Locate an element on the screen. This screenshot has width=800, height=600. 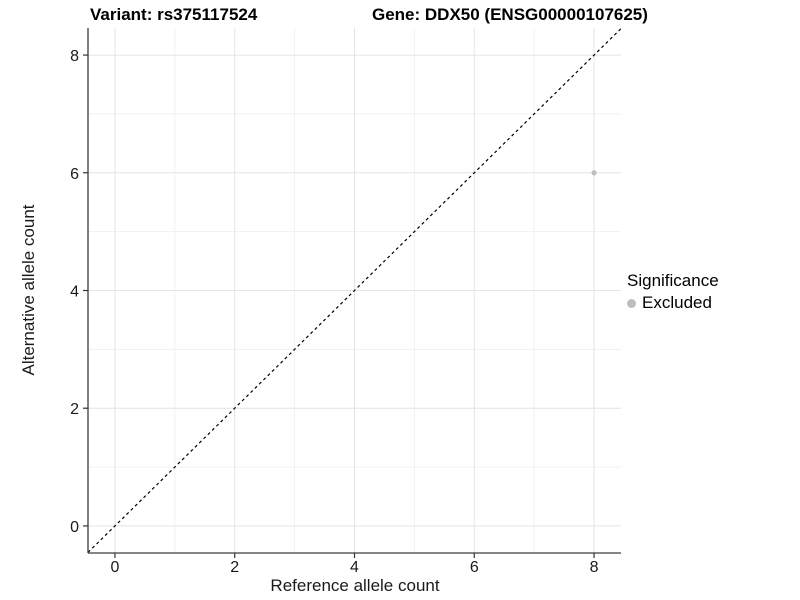
y-tick-label: 8 is located at coordinates (74, 56).